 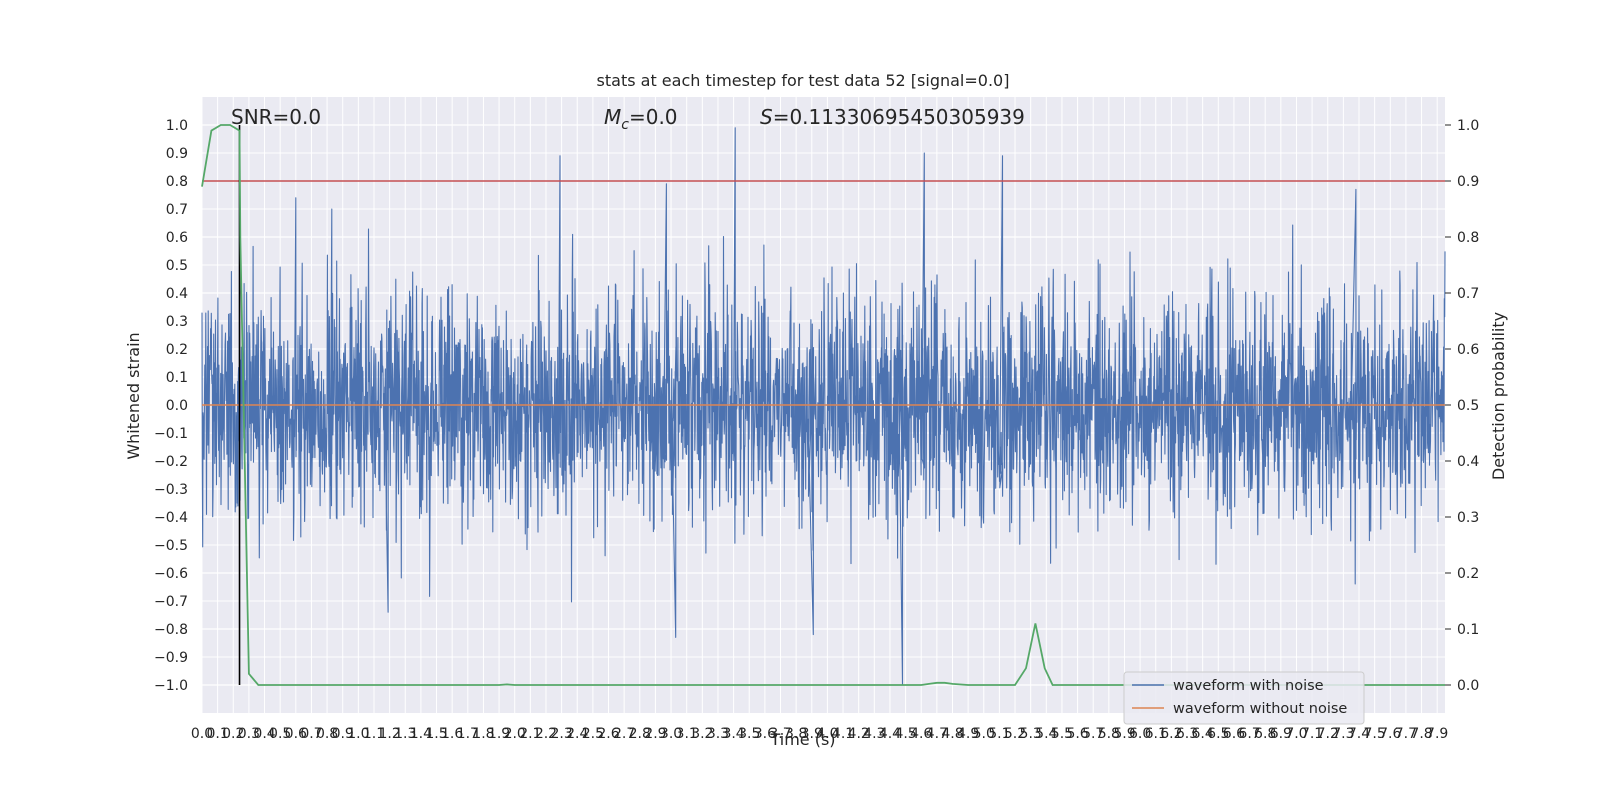 What do you see at coordinates (1234, 734) in the screenshot?
I see `x-tick-label: 6.6` at bounding box center [1234, 734].